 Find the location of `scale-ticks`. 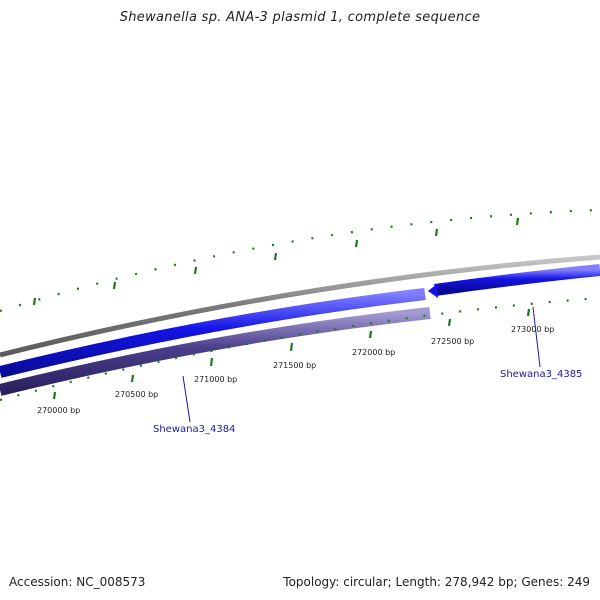

scale-ticks is located at coordinates (291, 354).